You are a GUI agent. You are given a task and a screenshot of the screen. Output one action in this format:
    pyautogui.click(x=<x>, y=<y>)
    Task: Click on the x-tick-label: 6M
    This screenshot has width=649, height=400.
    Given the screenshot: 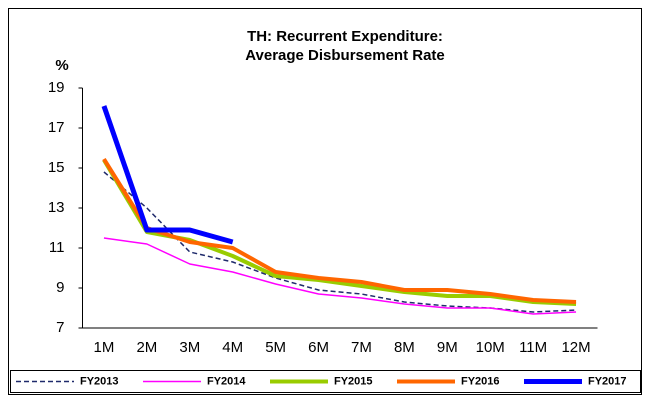 What is the action you would take?
    pyautogui.click(x=318, y=347)
    